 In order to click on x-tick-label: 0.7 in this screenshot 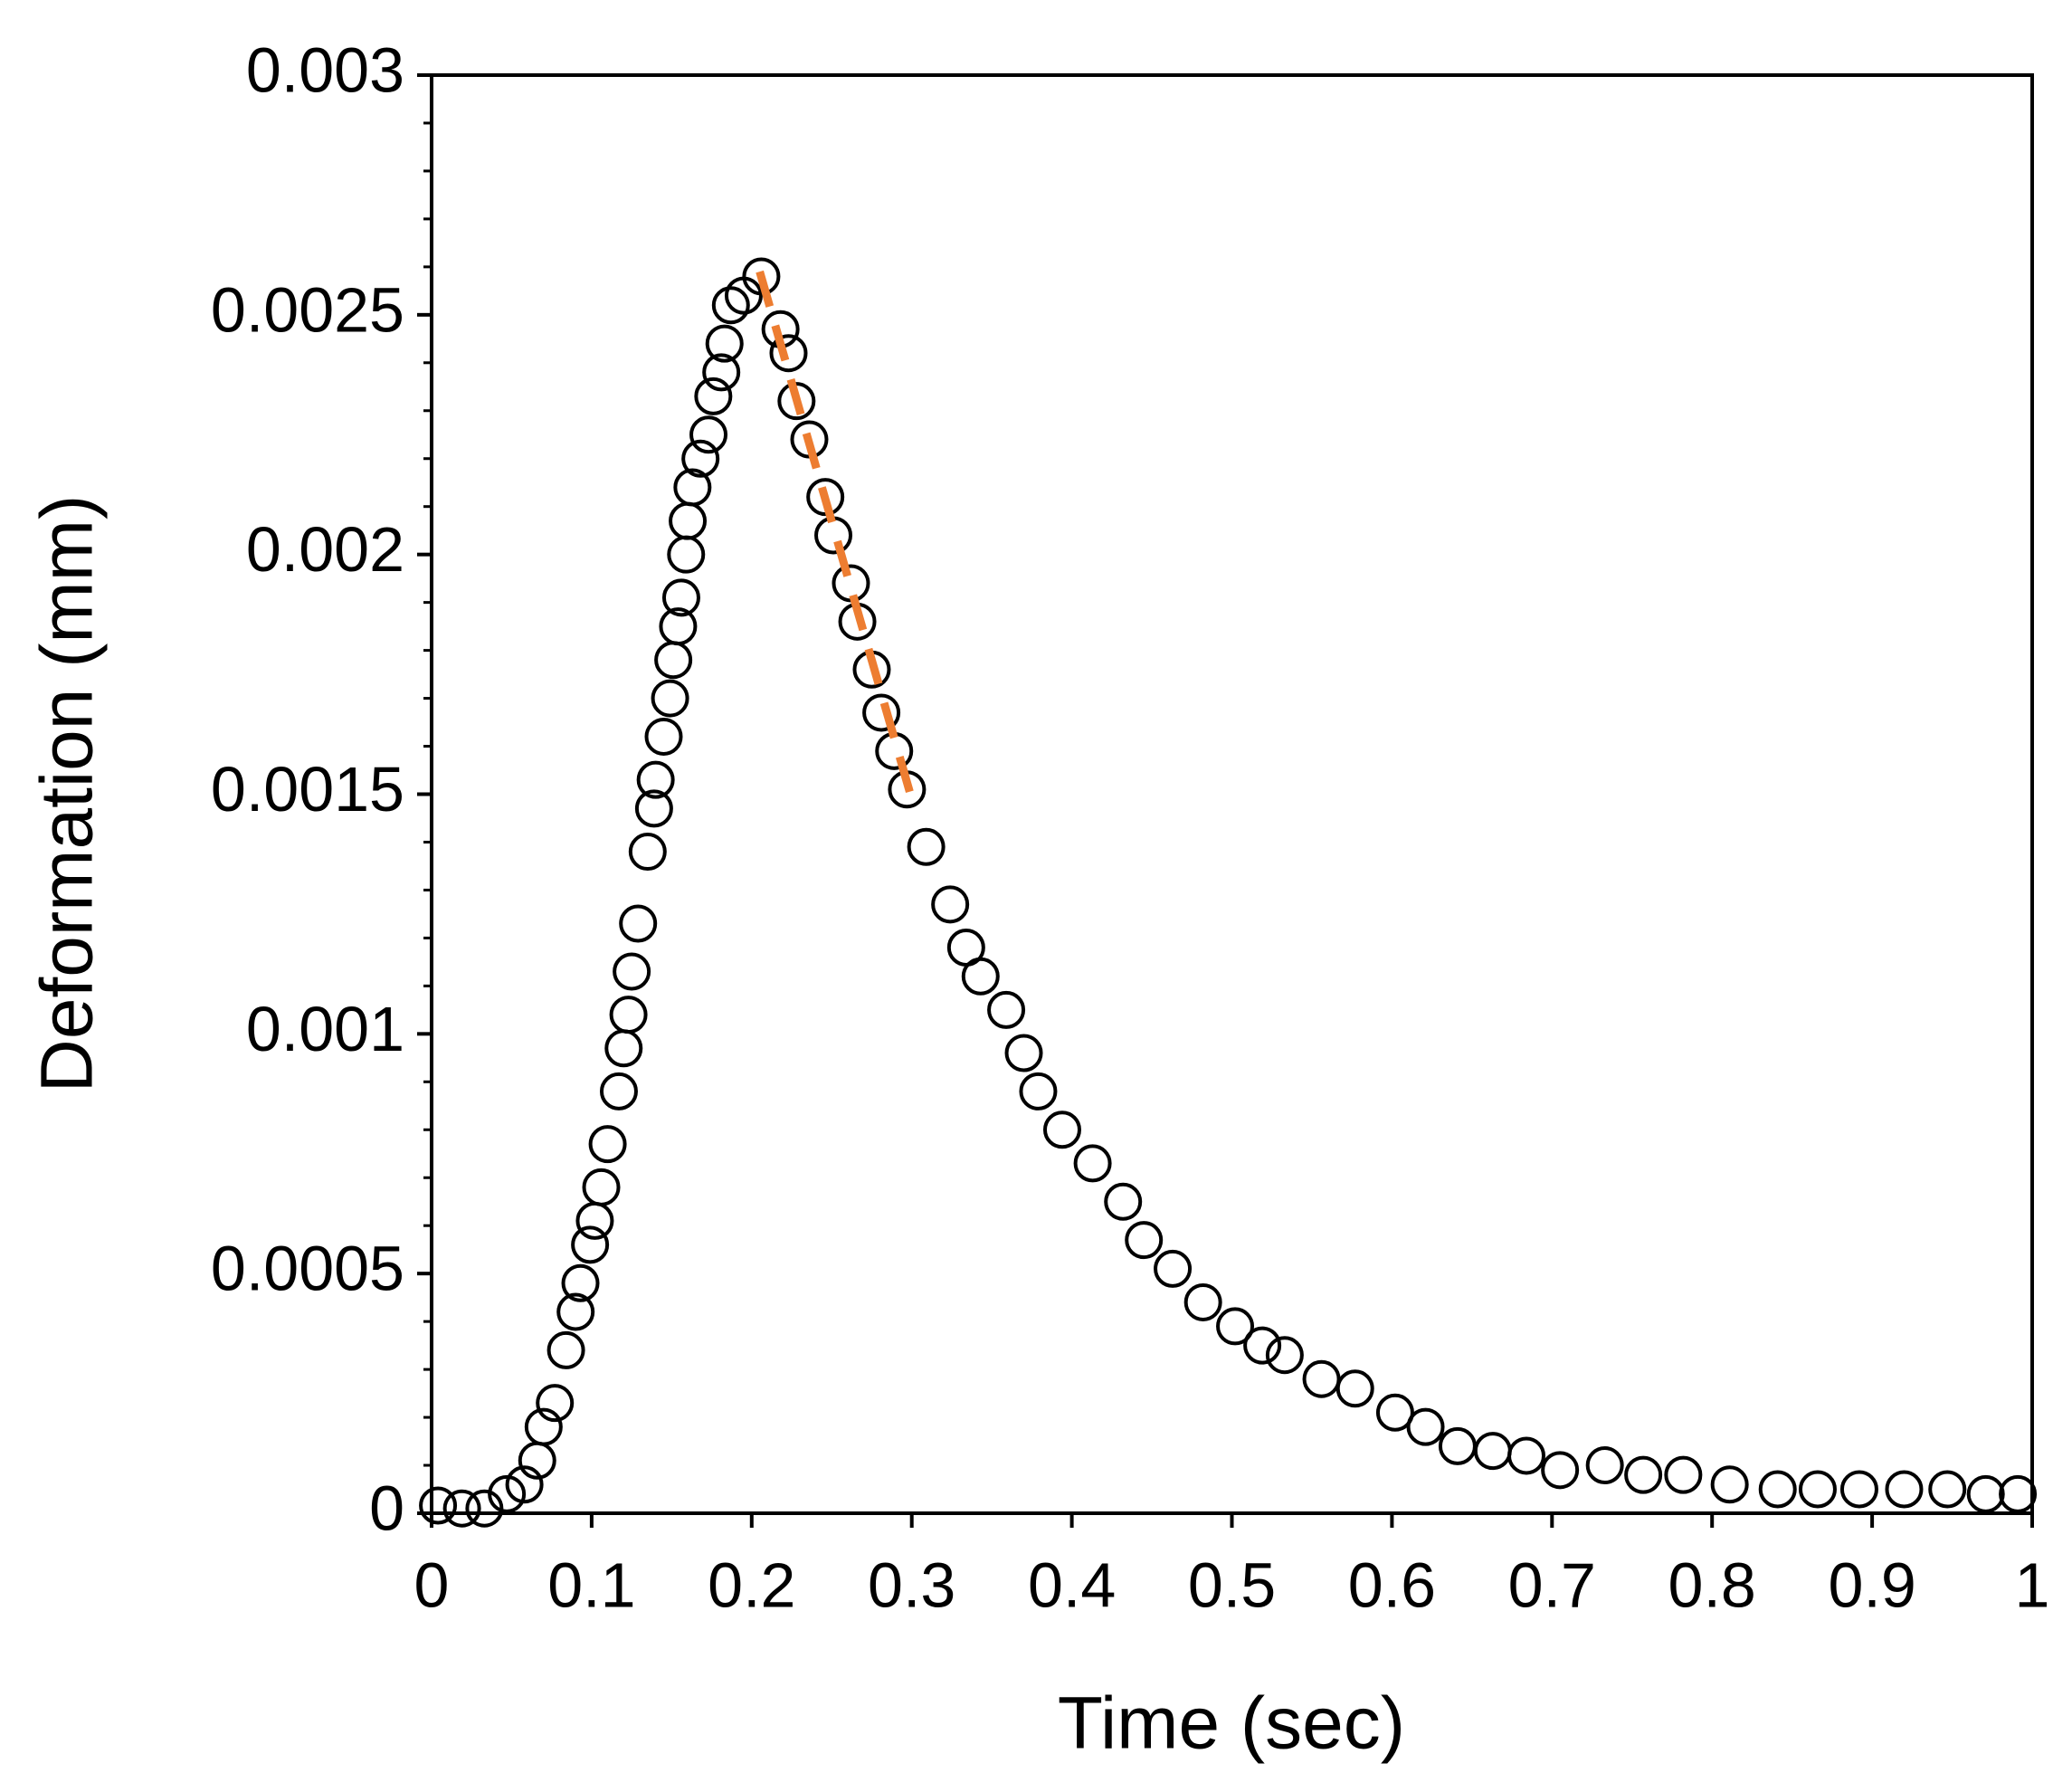, I will do `click(1552, 1584)`.